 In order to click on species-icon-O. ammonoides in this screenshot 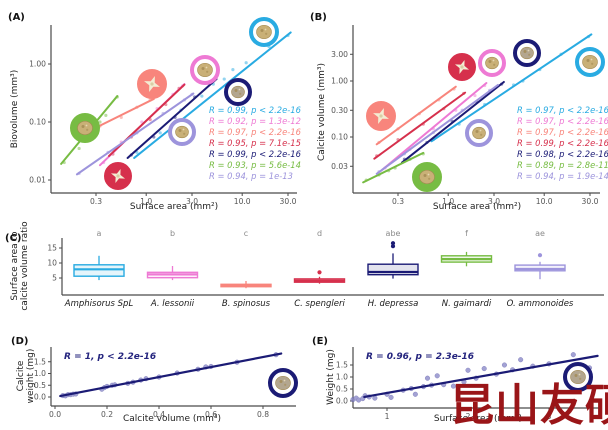, I will do `click(479, 133)`.